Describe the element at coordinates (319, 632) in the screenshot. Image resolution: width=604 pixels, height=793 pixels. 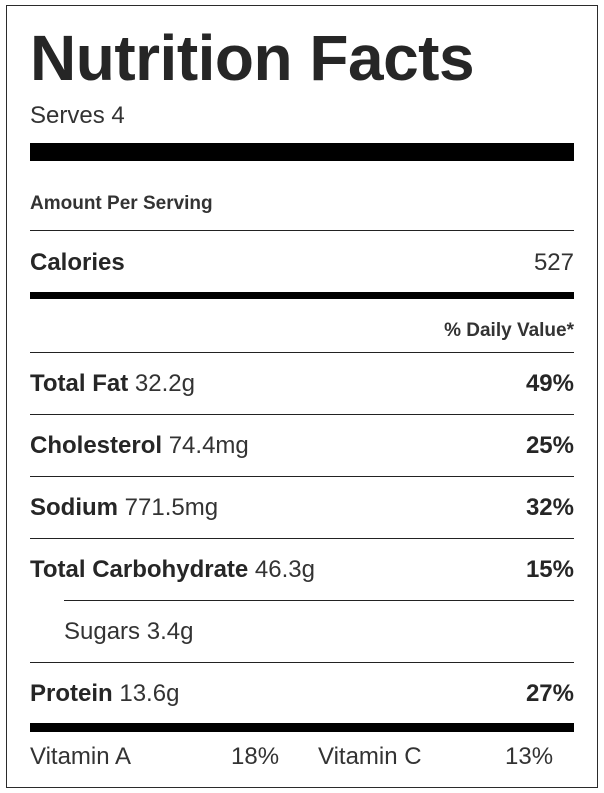
I see `sugars-row: Sugars 3.4g` at that location.